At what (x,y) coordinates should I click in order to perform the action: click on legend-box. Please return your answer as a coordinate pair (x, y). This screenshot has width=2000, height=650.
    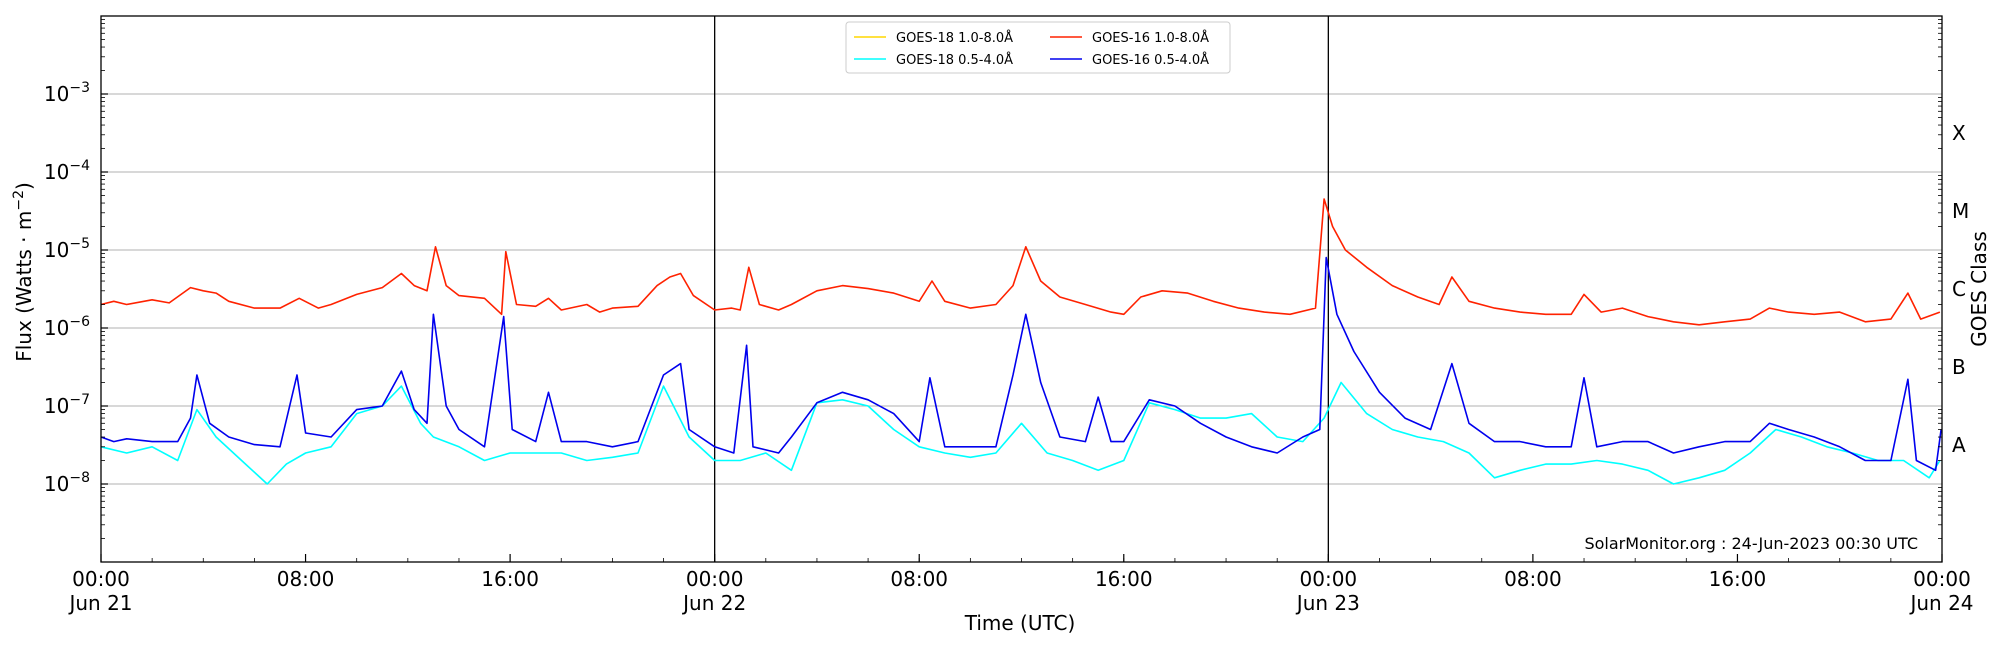
    Looking at the image, I should click on (1038, 47).